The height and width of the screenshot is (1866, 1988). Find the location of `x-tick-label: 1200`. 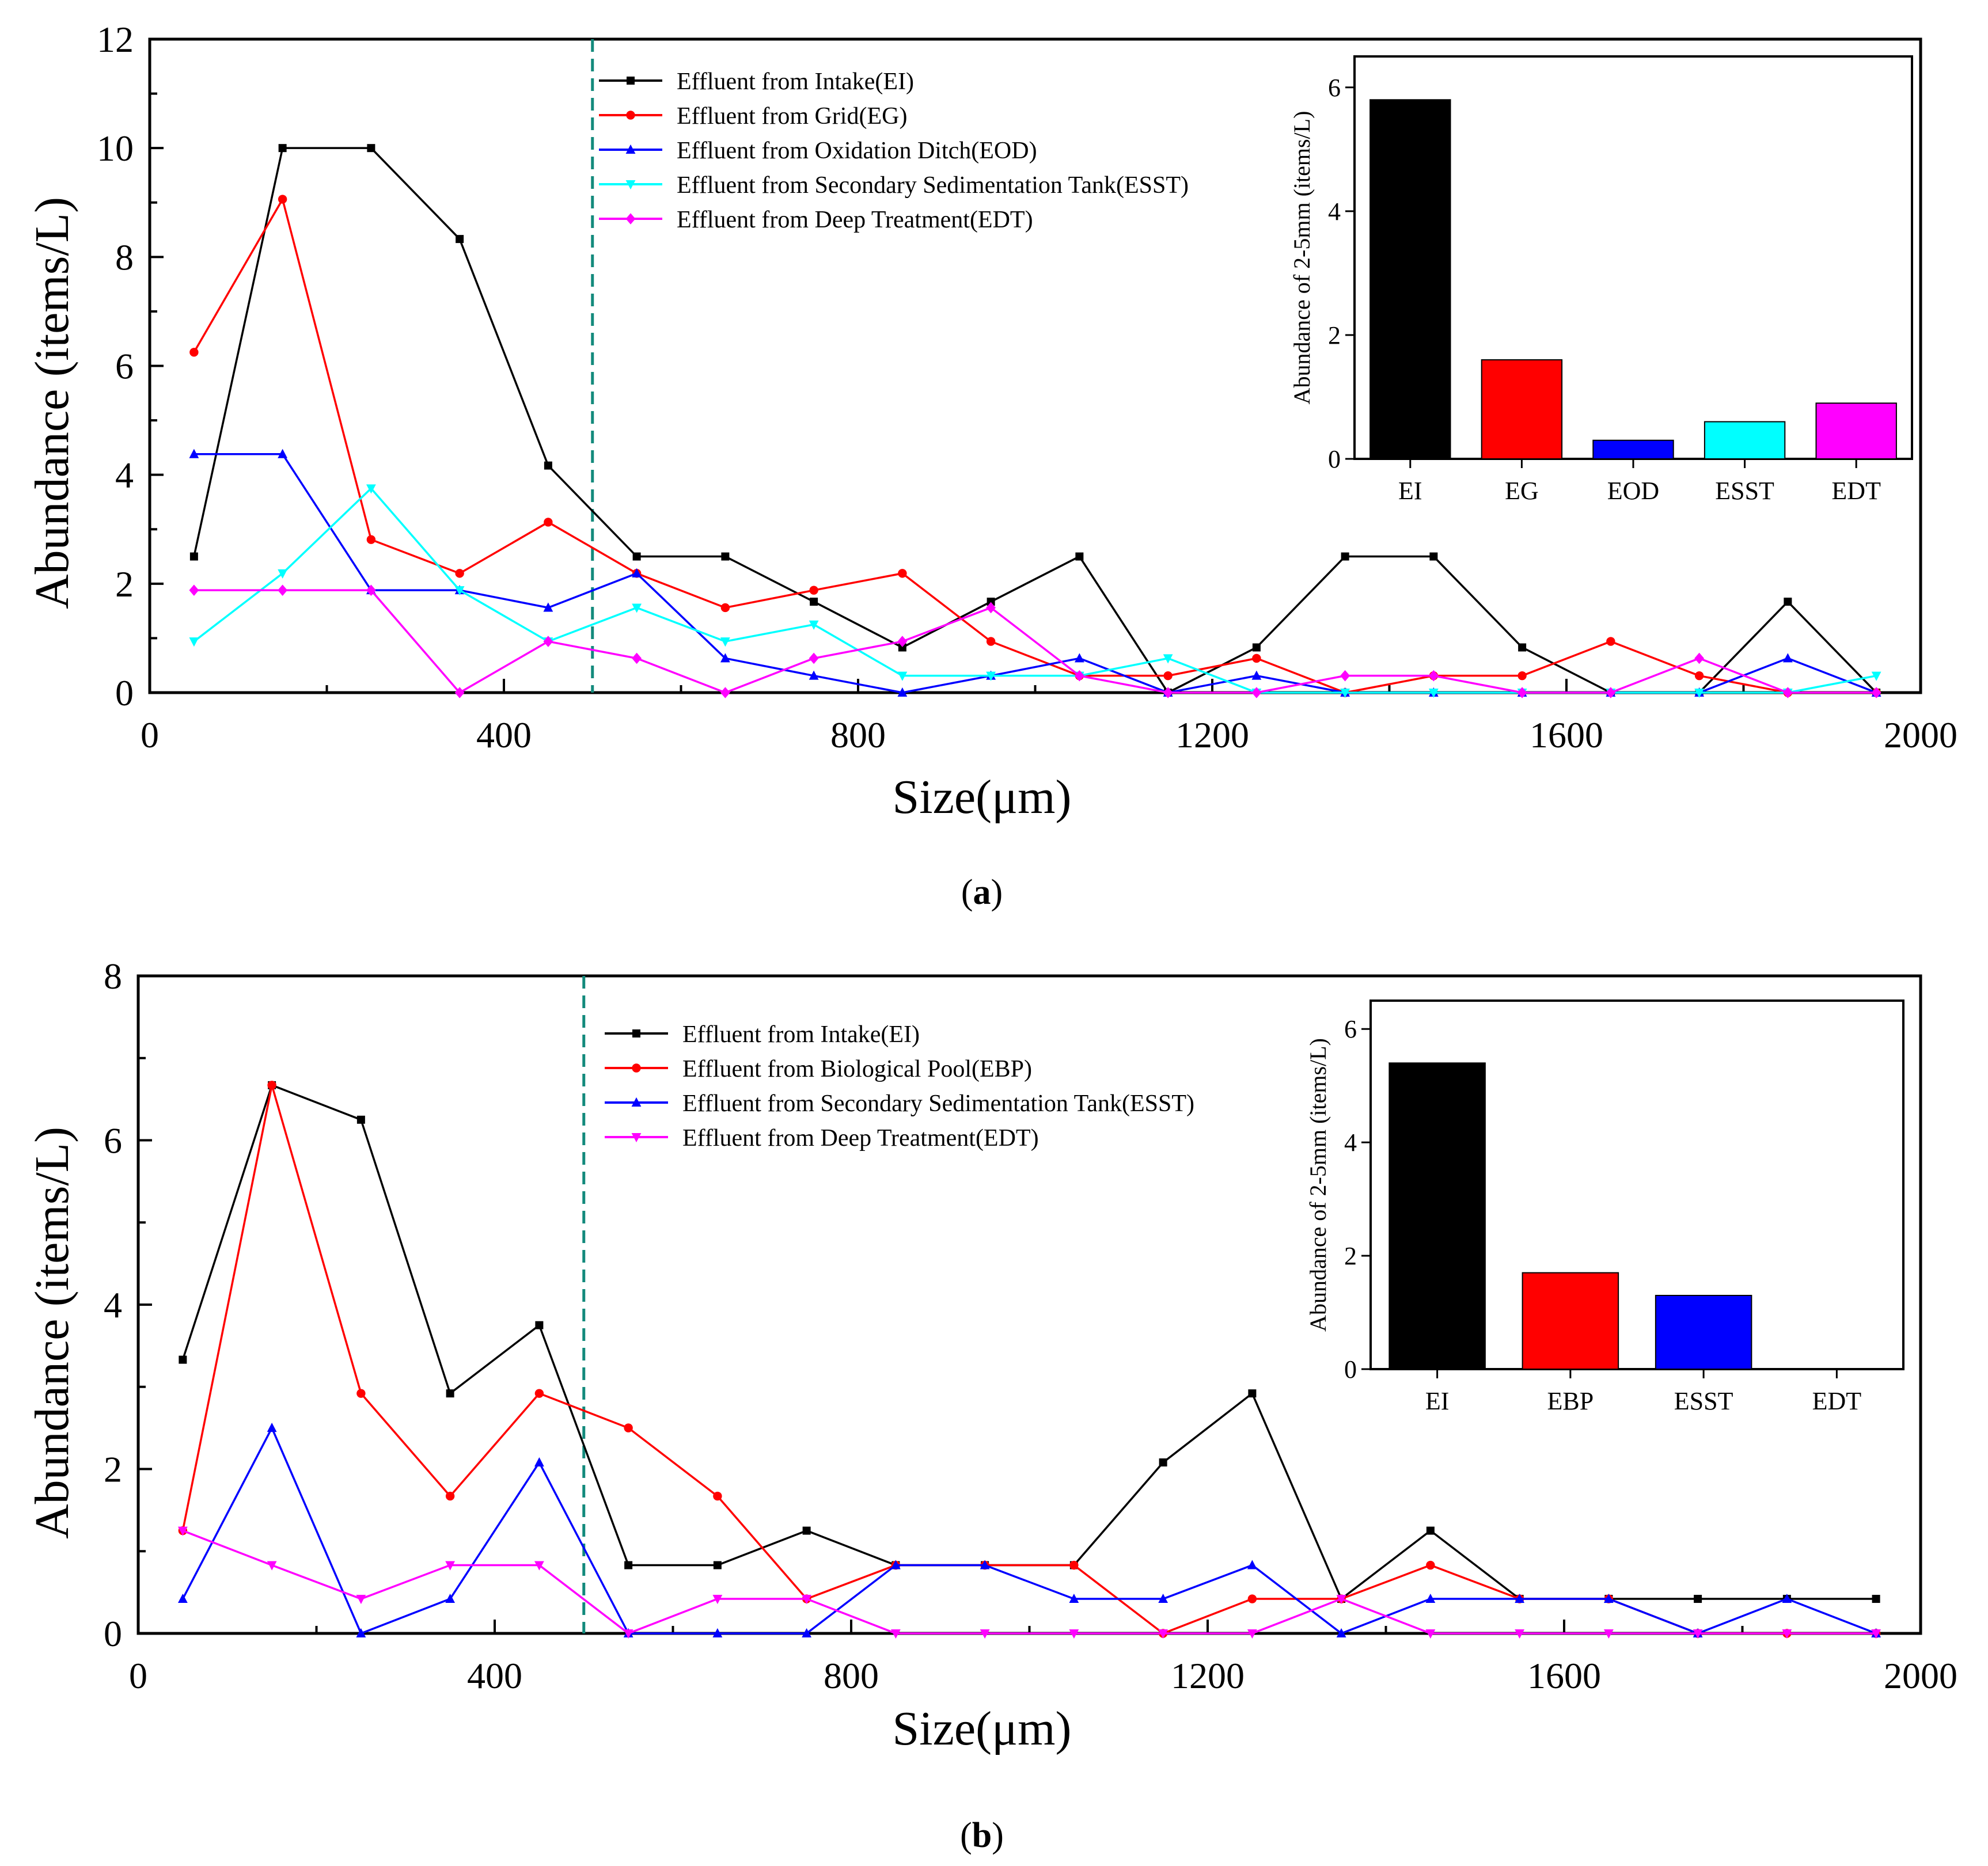

x-tick-label: 1200 is located at coordinates (1212, 735).